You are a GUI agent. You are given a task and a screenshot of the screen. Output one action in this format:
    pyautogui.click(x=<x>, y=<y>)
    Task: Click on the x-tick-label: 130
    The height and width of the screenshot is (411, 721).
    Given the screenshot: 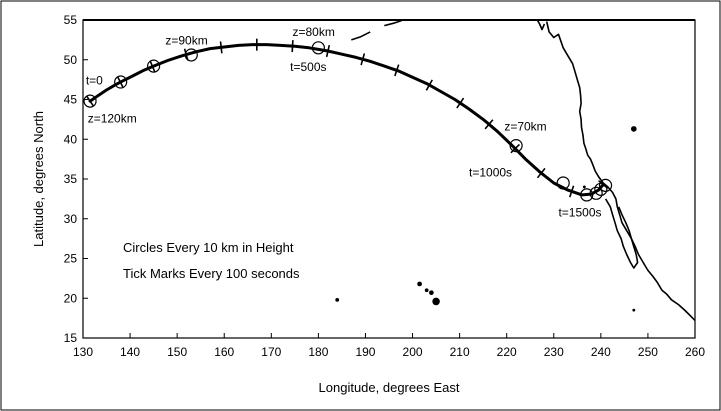 What is the action you would take?
    pyautogui.click(x=83, y=352)
    